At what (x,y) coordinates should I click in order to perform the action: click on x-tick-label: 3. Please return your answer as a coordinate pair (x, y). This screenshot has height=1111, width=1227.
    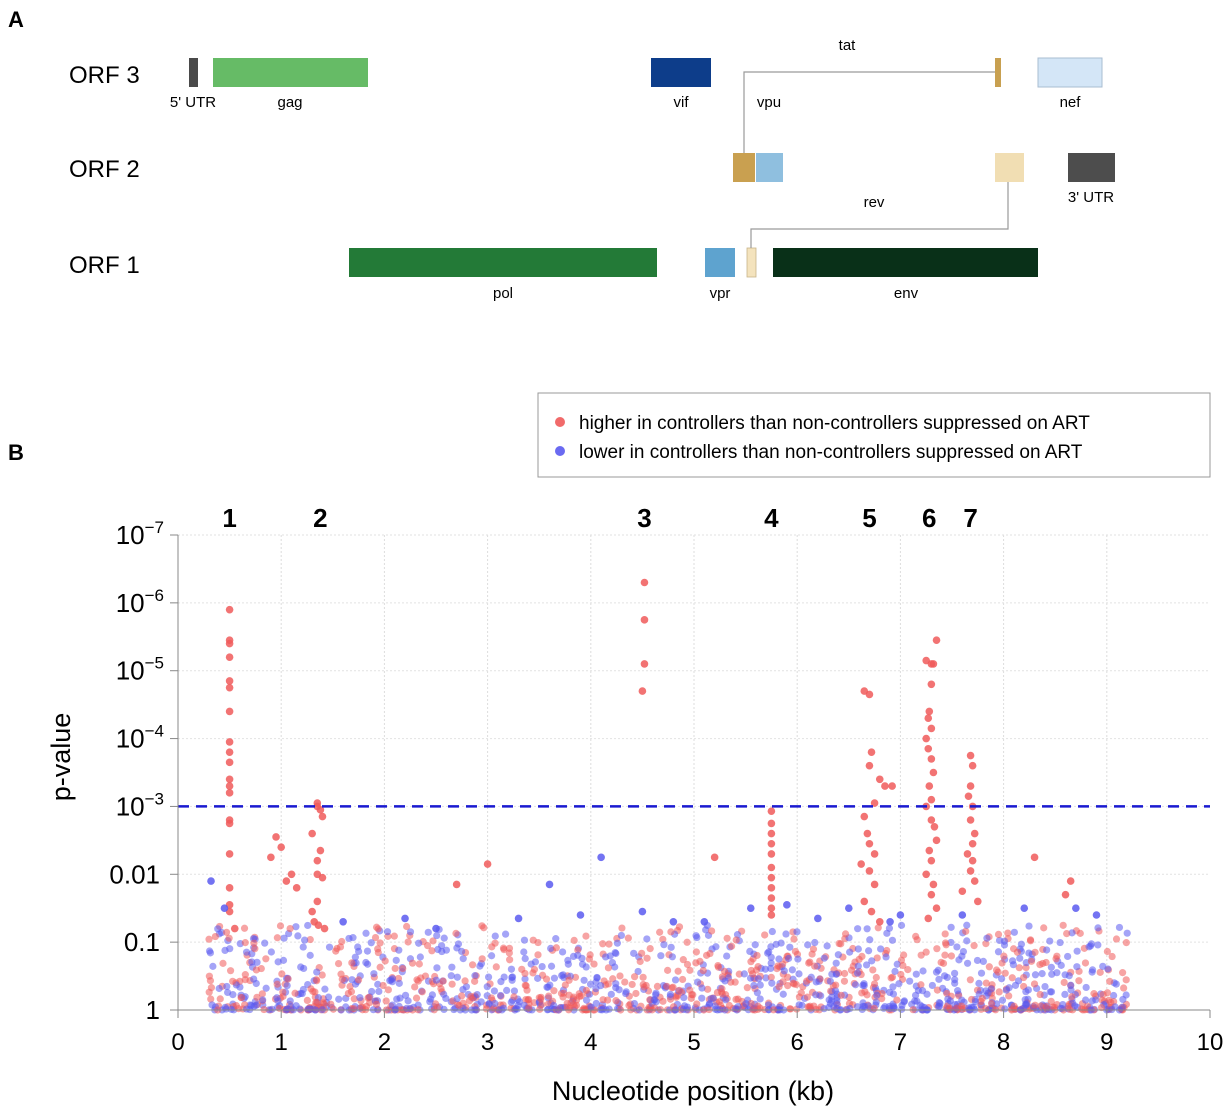
    Looking at the image, I should click on (487, 1042).